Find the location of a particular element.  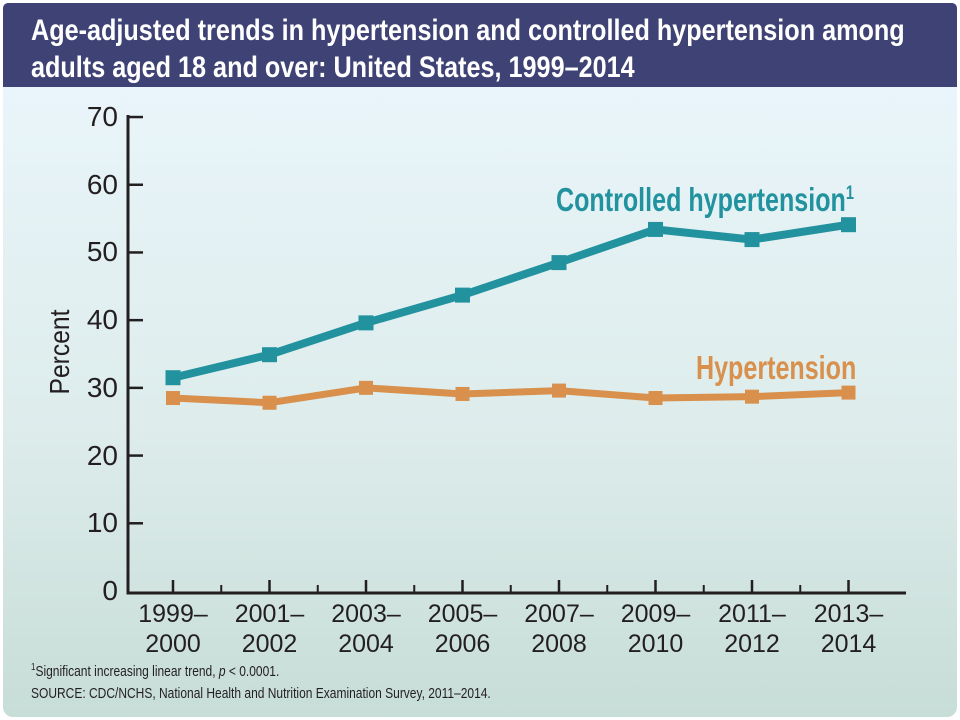

y-tick-label: 30 is located at coordinates (102, 387).